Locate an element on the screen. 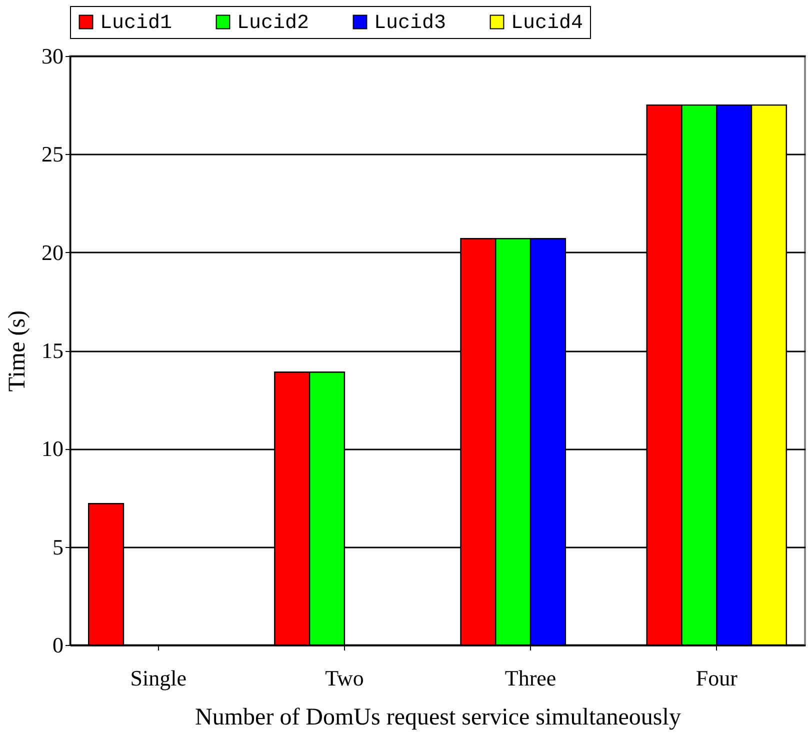 This screenshot has height=734, width=810. legend-label: Lucid4 is located at coordinates (547, 23).